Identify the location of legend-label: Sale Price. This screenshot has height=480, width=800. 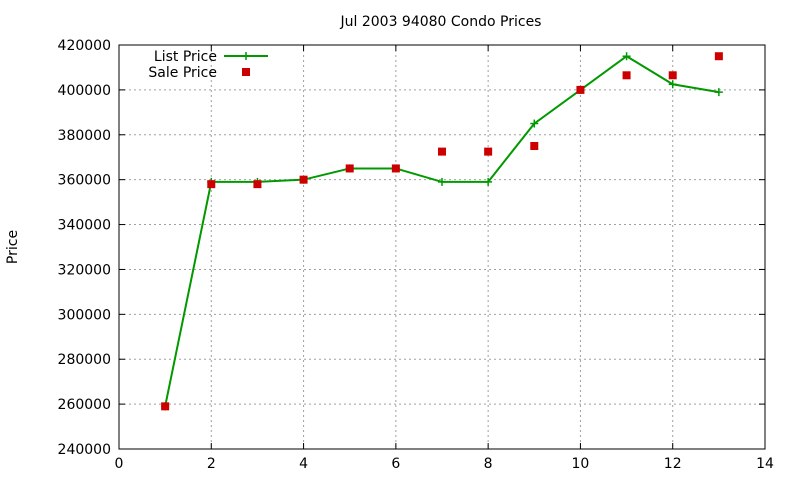
(182, 73).